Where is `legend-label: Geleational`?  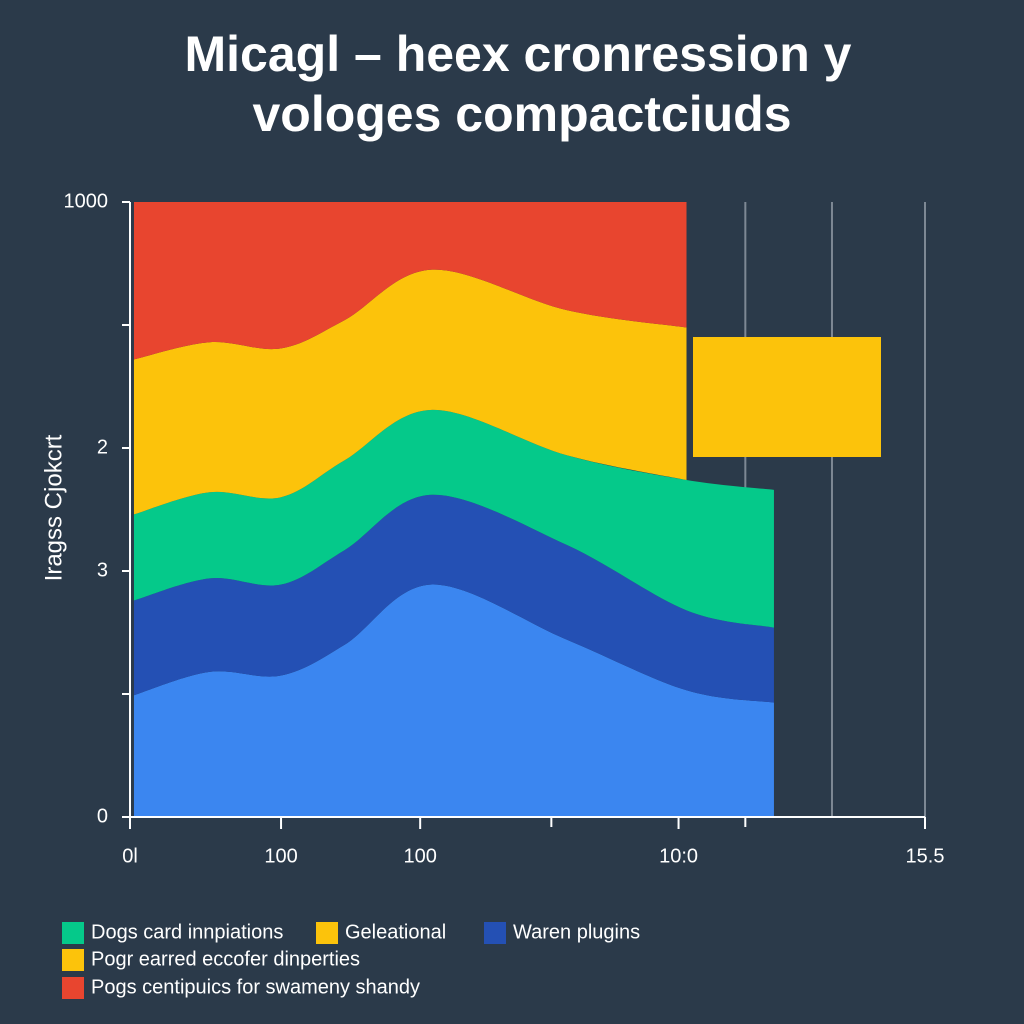 legend-label: Geleational is located at coordinates (395, 932).